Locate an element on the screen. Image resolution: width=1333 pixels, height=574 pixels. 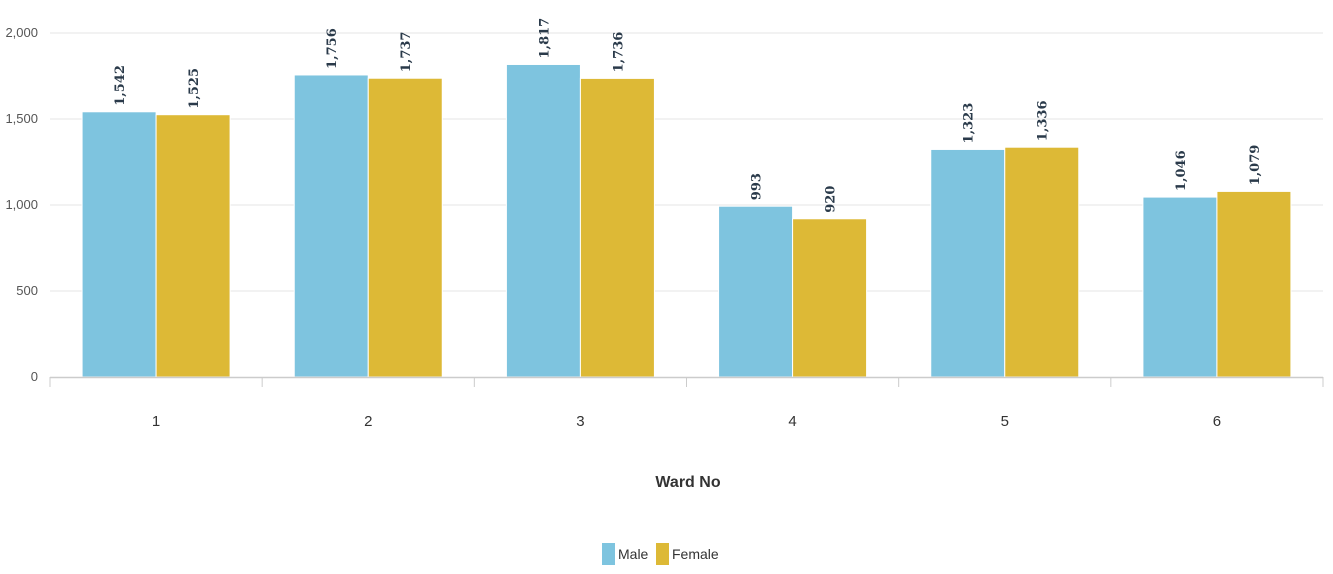
data-label: 1,756 is located at coordinates (332, 48).